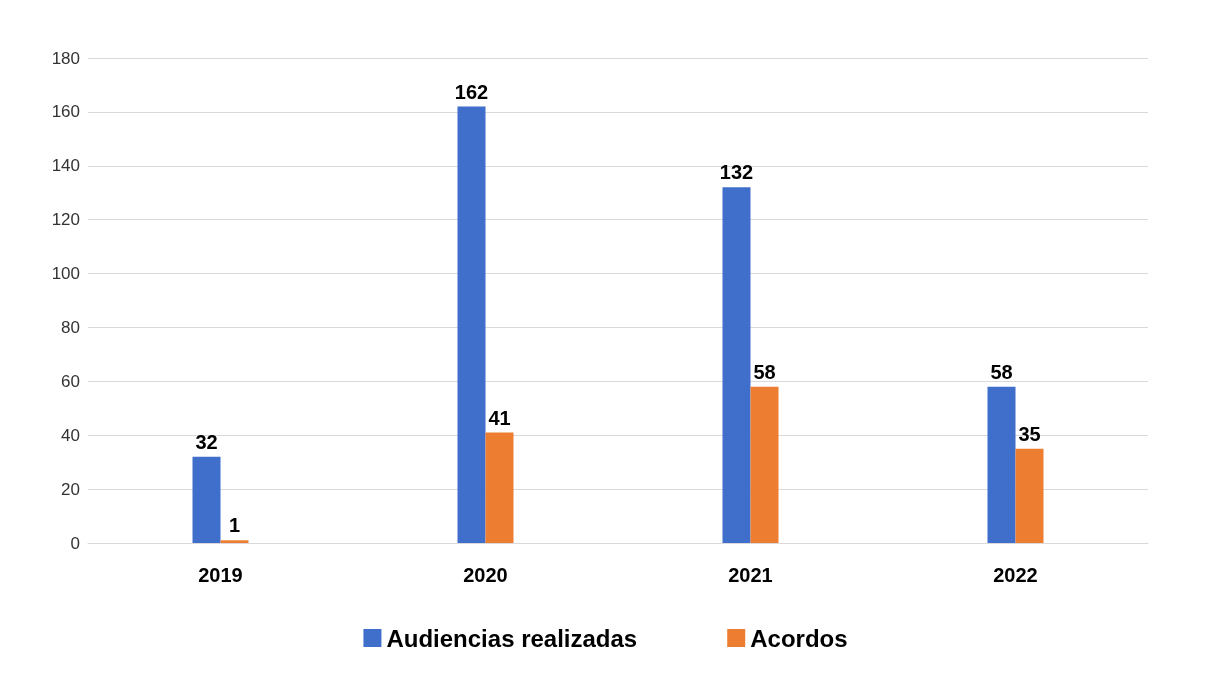 Image resolution: width=1215 pixels, height=677 pixels. Describe the element at coordinates (799, 638) in the screenshot. I see `legend-label: Acordos` at that location.